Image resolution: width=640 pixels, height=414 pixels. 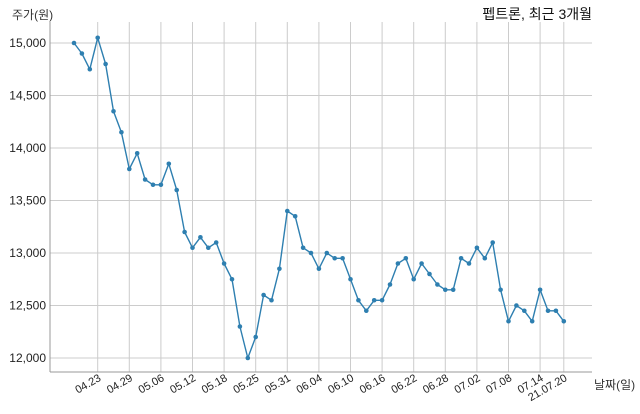 I want to click on y-axis-label: 주가(원), so click(x=33, y=15).